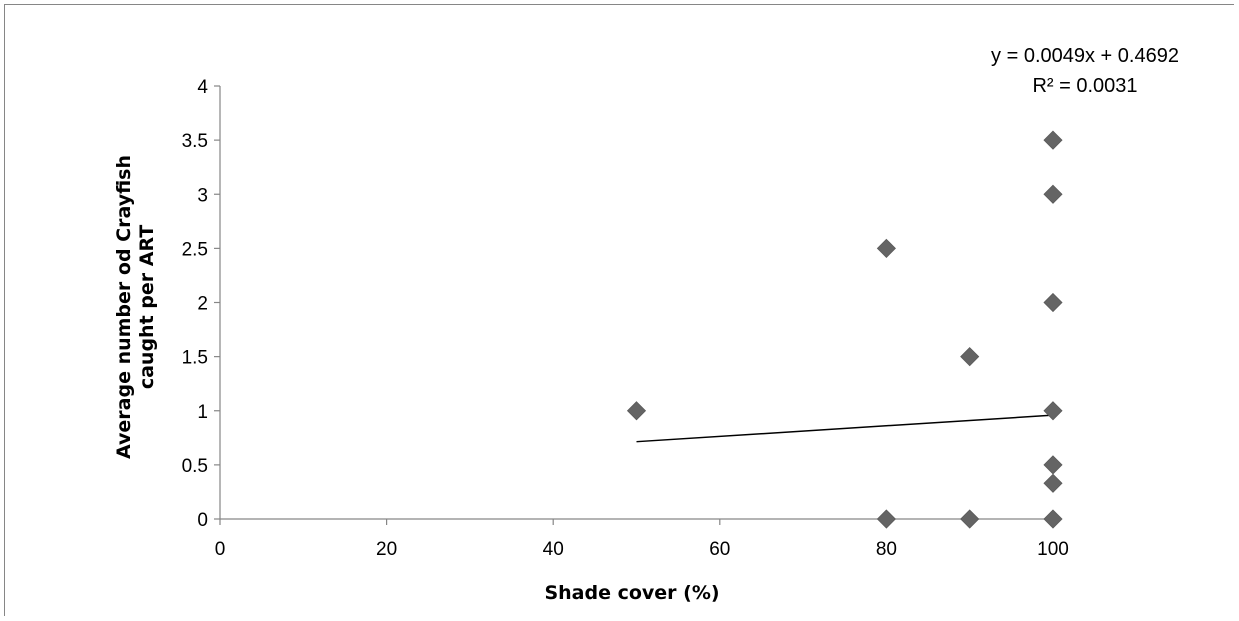  I want to click on y-tick-labels: 0 0.5 1 1.5 2 2.5 3 3.5 4, so click(195, 304).